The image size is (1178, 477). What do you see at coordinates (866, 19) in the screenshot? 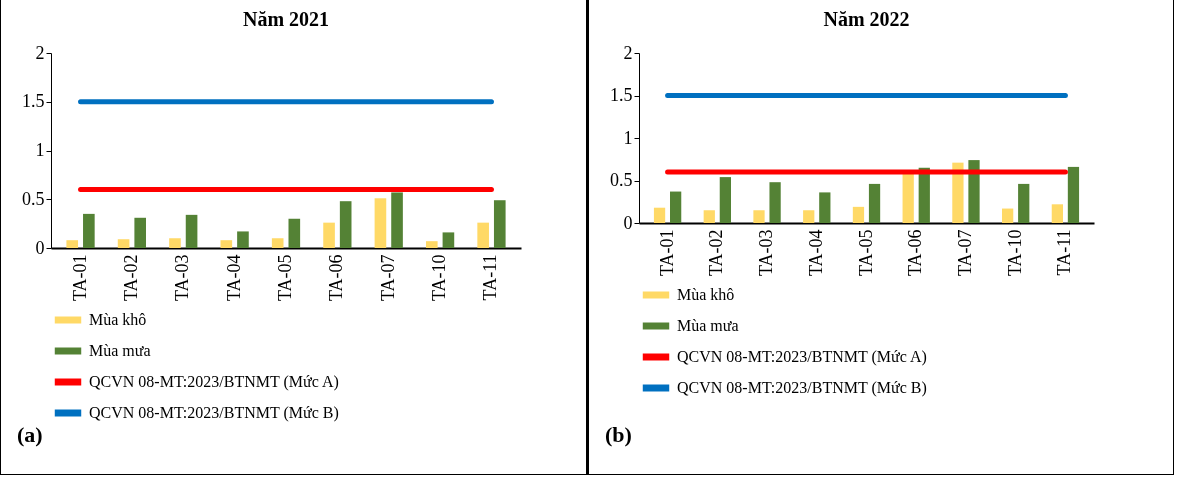
I see `chart-title: Năm 2022` at bounding box center [866, 19].